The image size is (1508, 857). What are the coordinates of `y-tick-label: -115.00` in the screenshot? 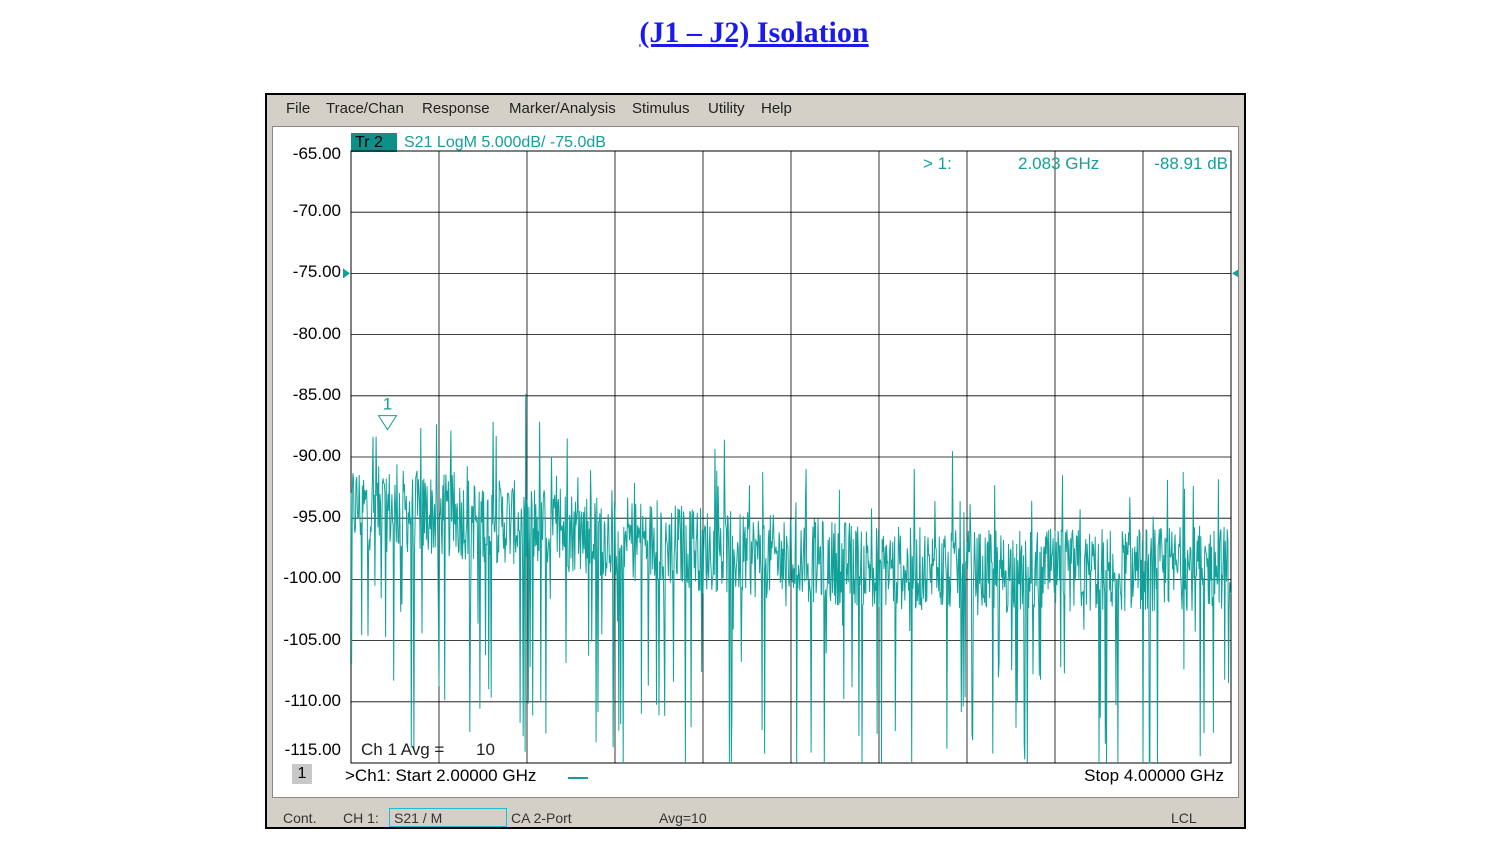 It's located at (312, 749).